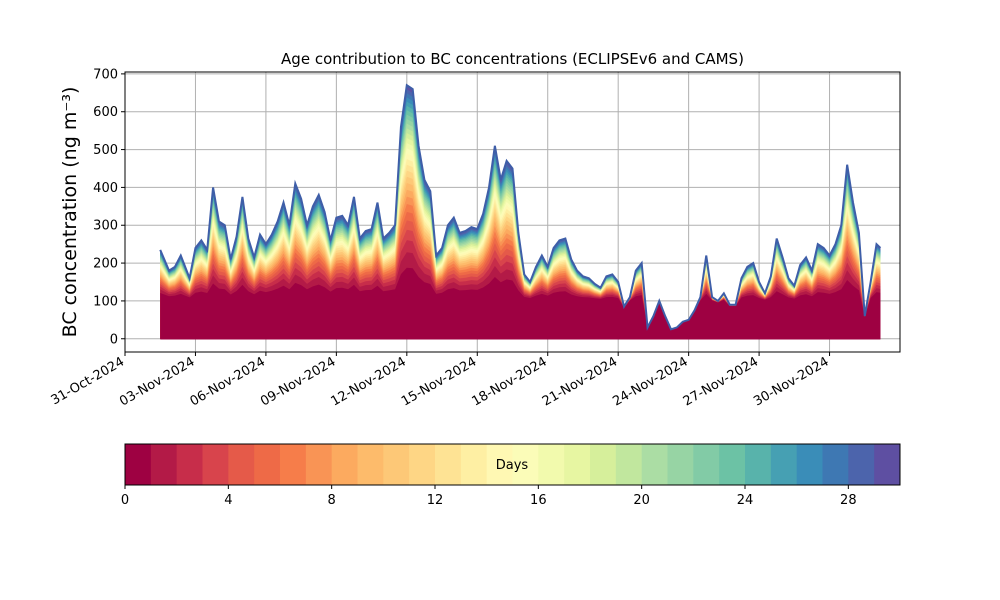  I want to click on colorbar-tick-label: 28, so click(848, 500).